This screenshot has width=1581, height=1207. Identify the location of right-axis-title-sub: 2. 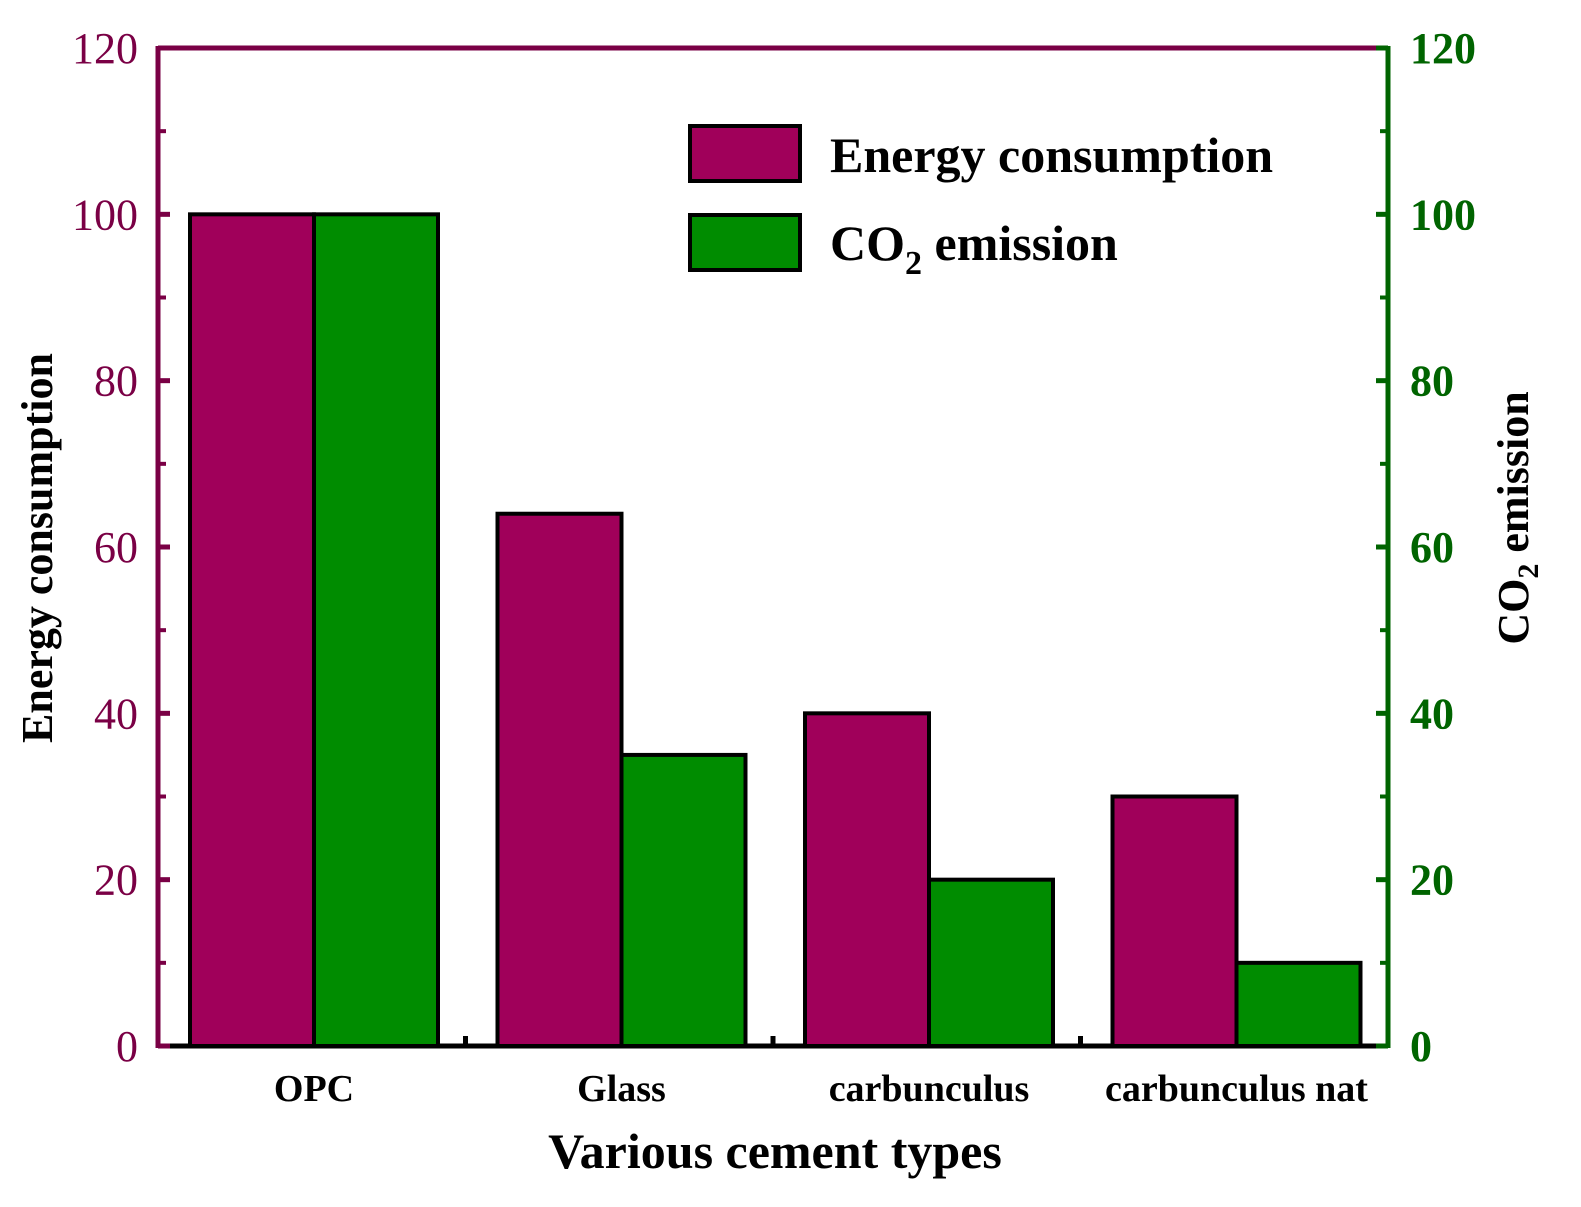
(1528, 571).